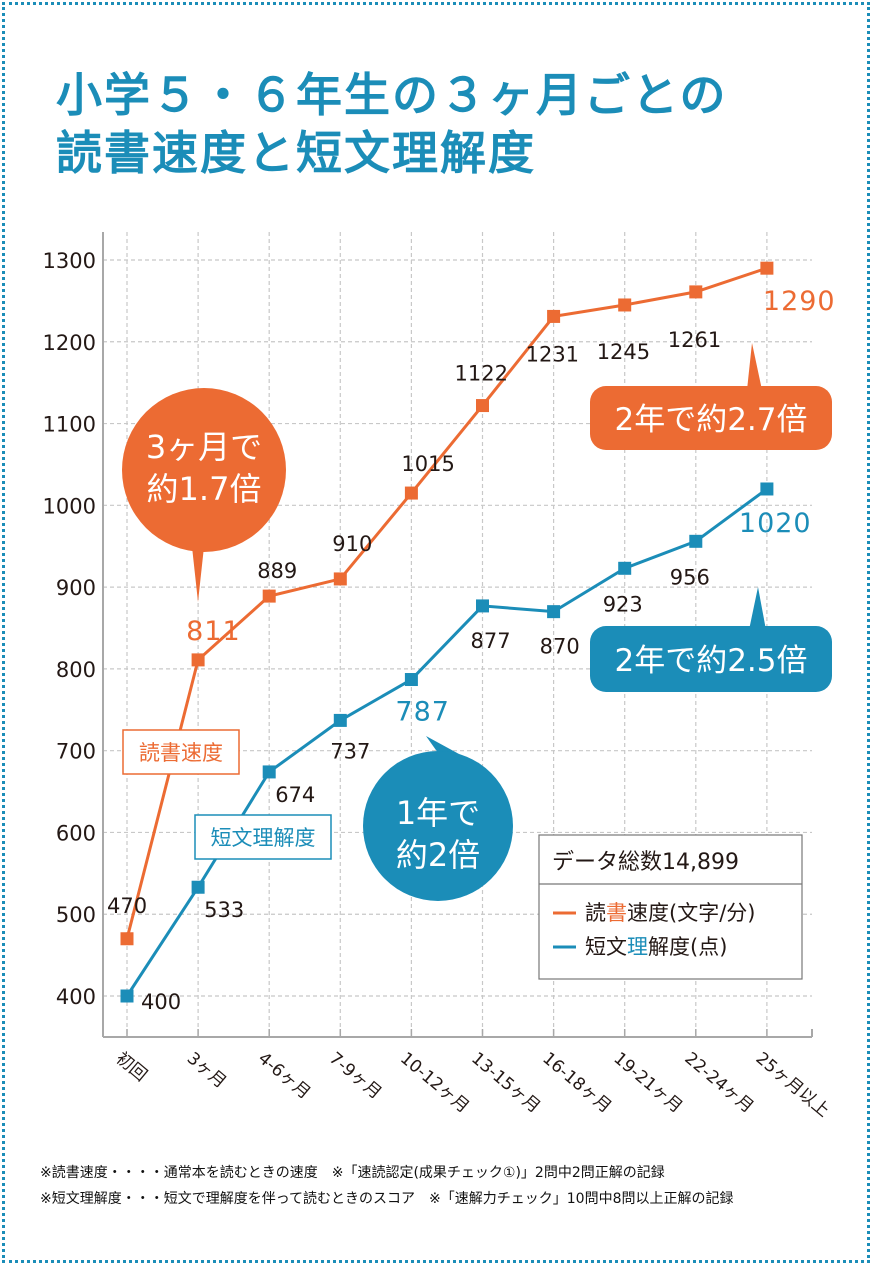 The height and width of the screenshot is (1263, 870). I want to click on data-label-1: 533, so click(224, 910).